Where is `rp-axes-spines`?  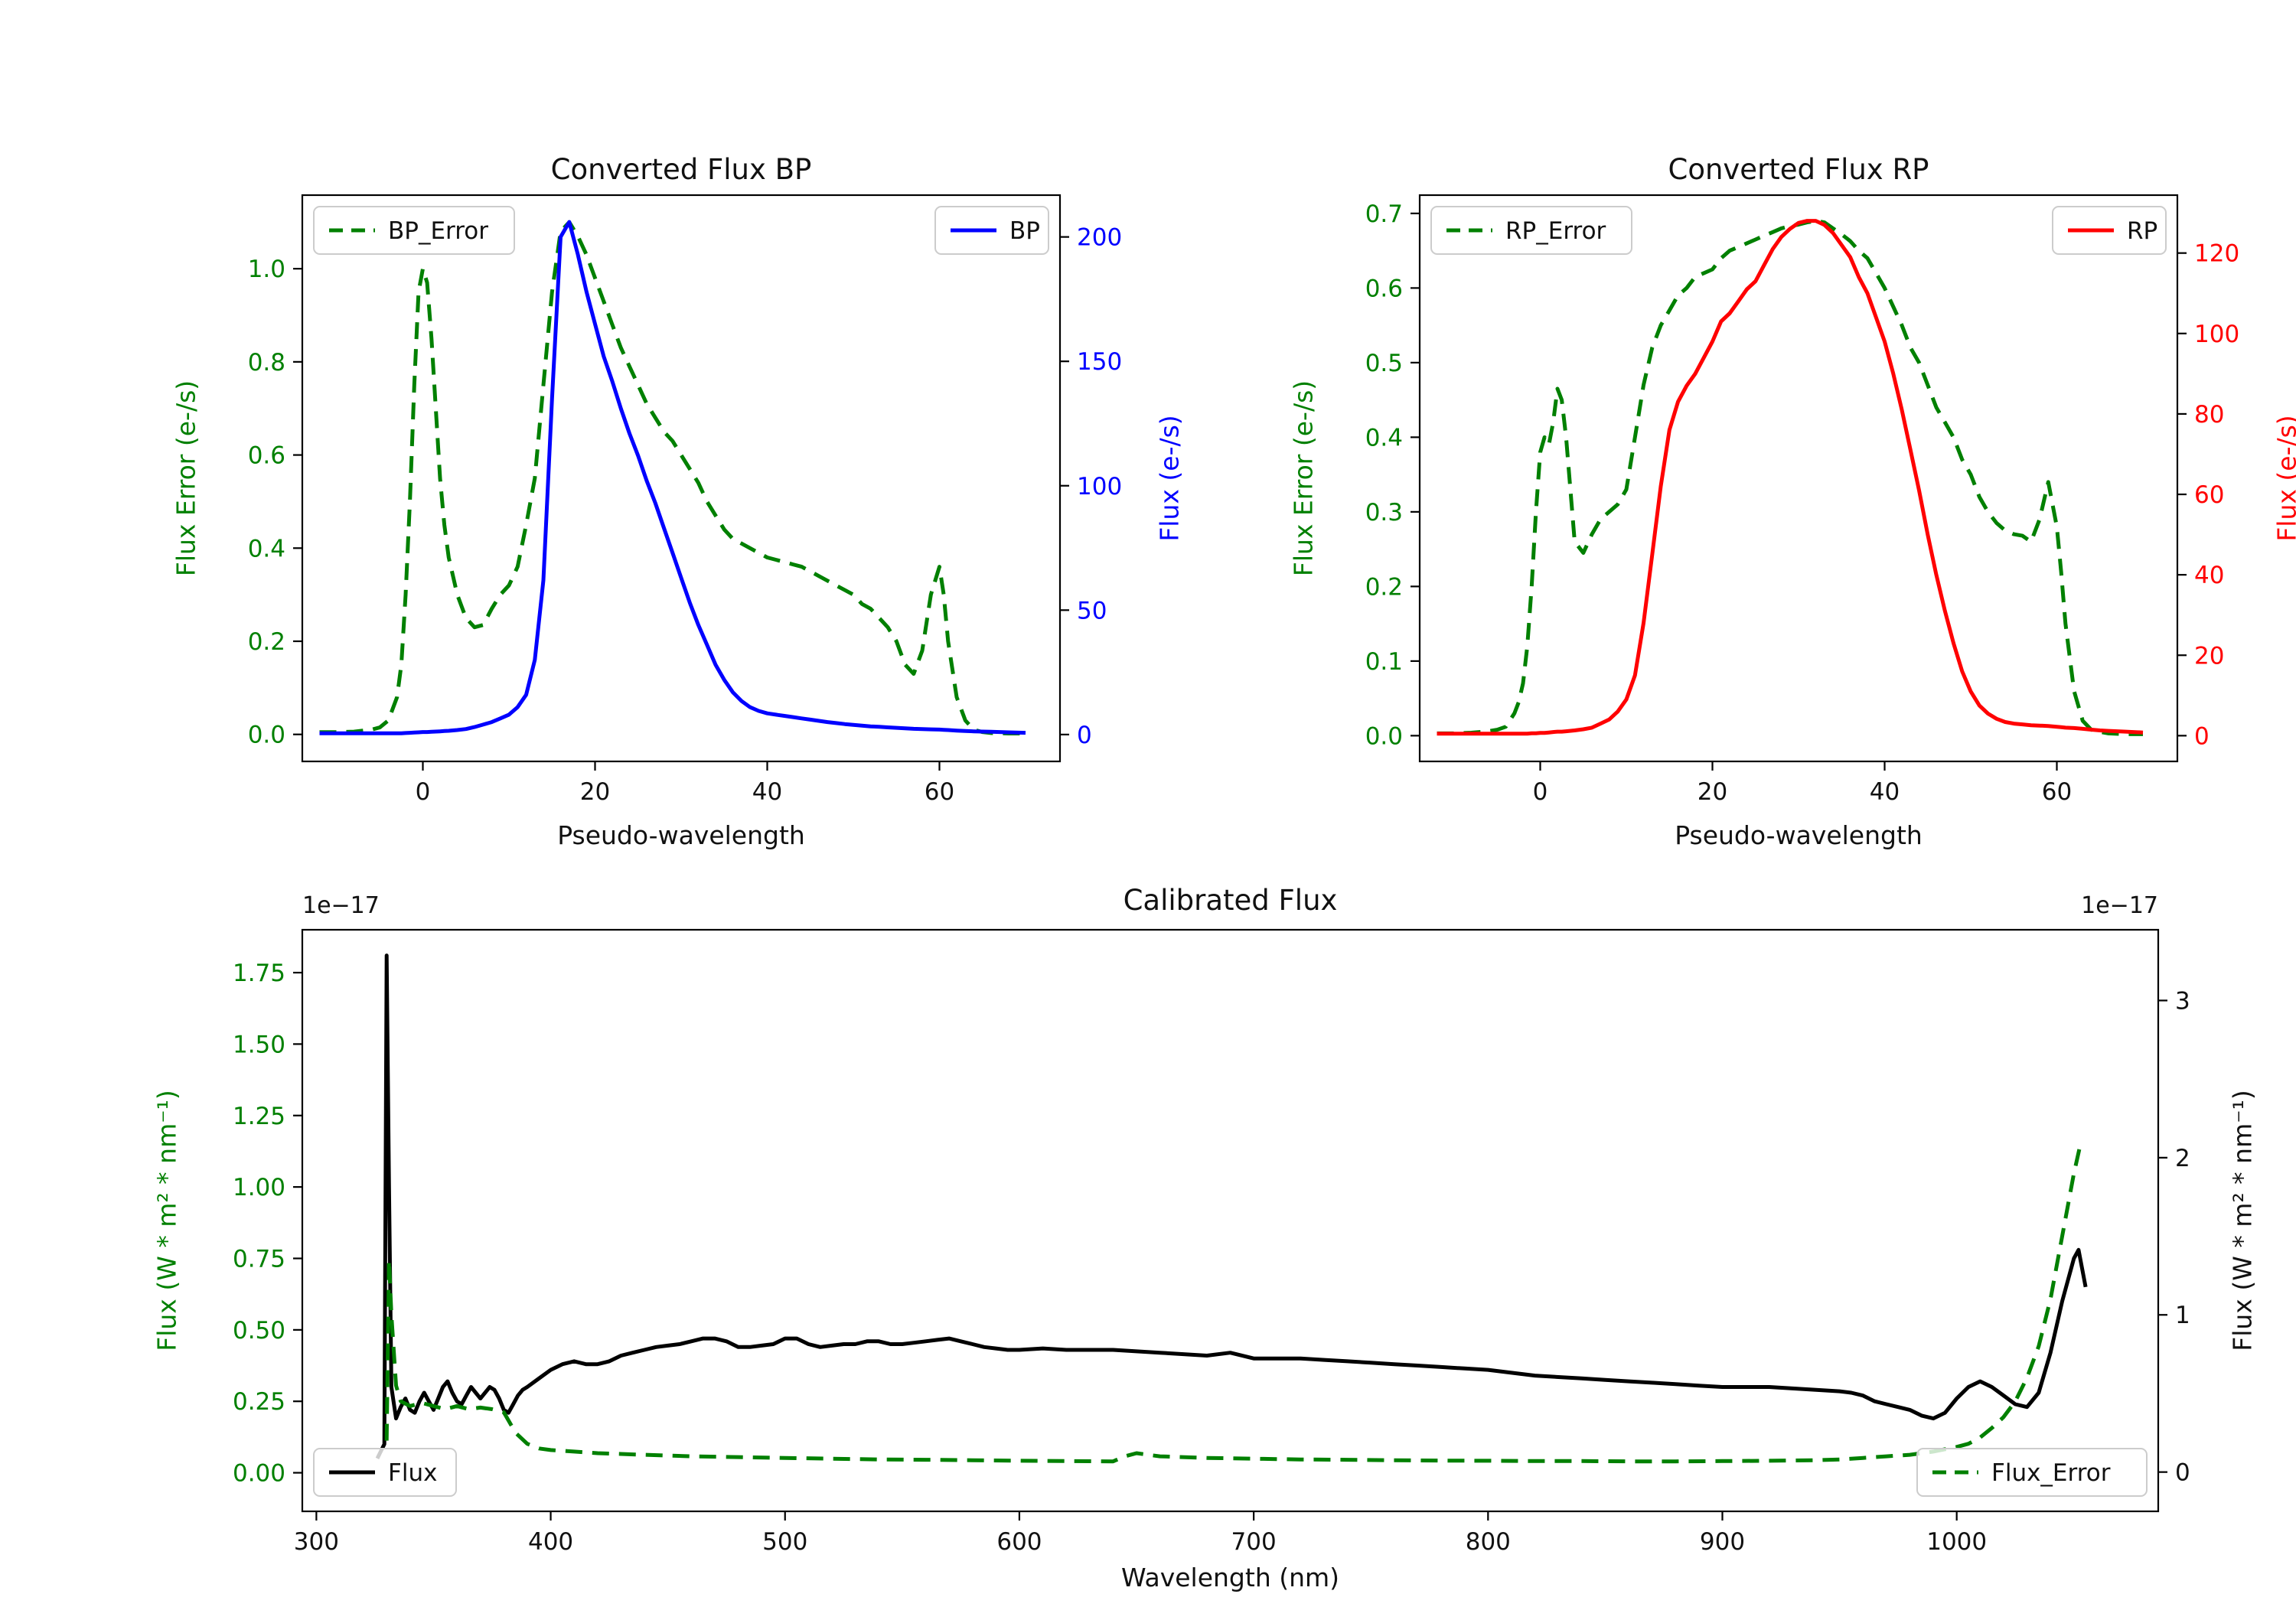 rp-axes-spines is located at coordinates (1798, 479).